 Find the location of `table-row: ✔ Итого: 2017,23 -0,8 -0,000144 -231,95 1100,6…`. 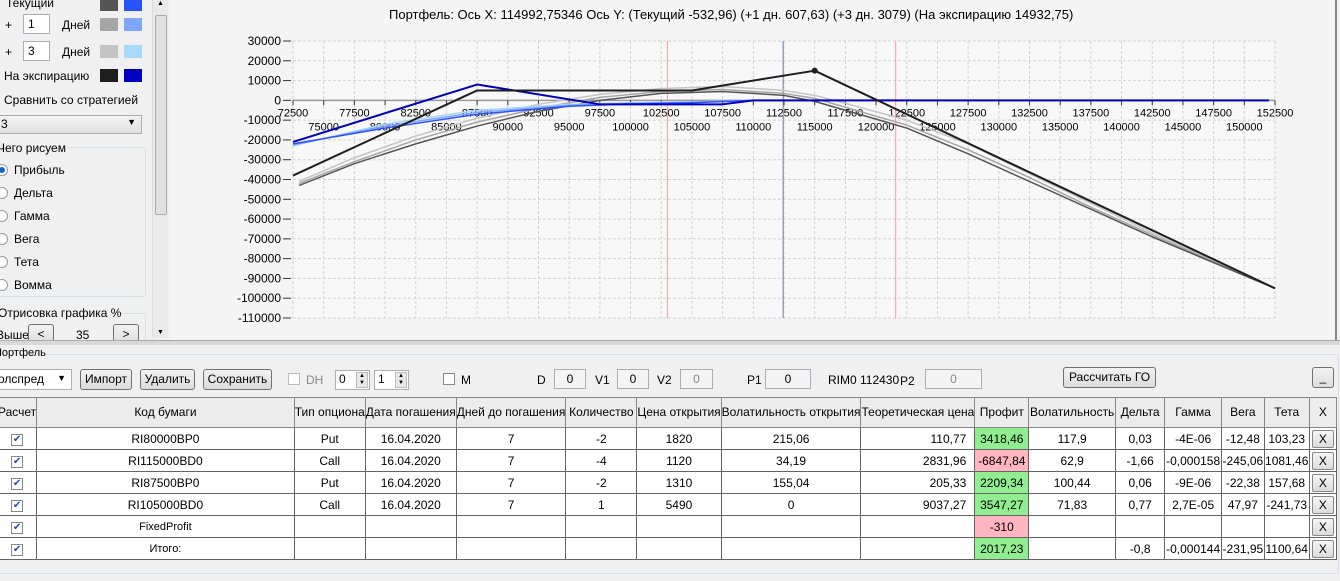

table-row: ✔ Итого: 2017,23 -0,8 -0,000144 -231,95 1100,6… is located at coordinates (669, 548).